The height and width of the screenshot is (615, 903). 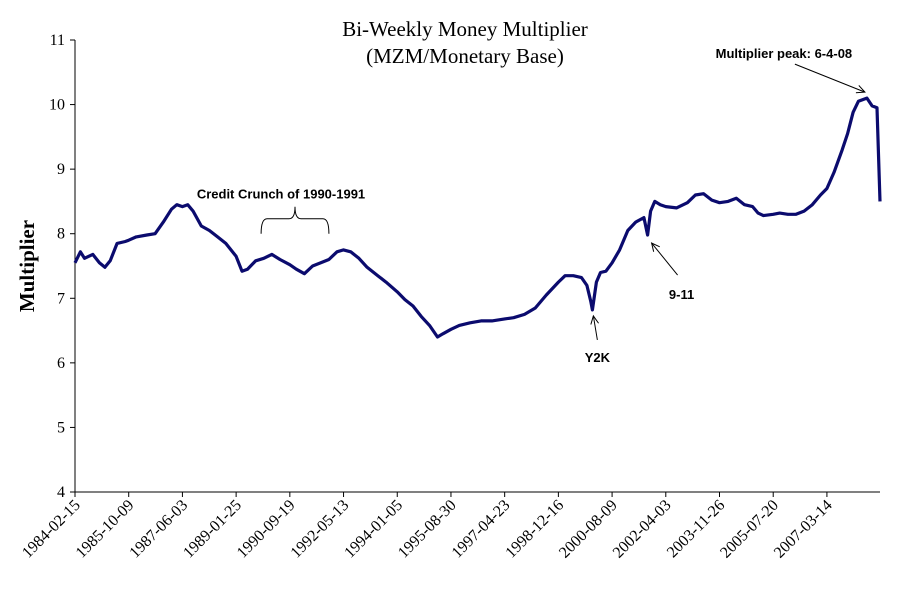 What do you see at coordinates (57, 105) in the screenshot?
I see `y-tick-label: 10` at bounding box center [57, 105].